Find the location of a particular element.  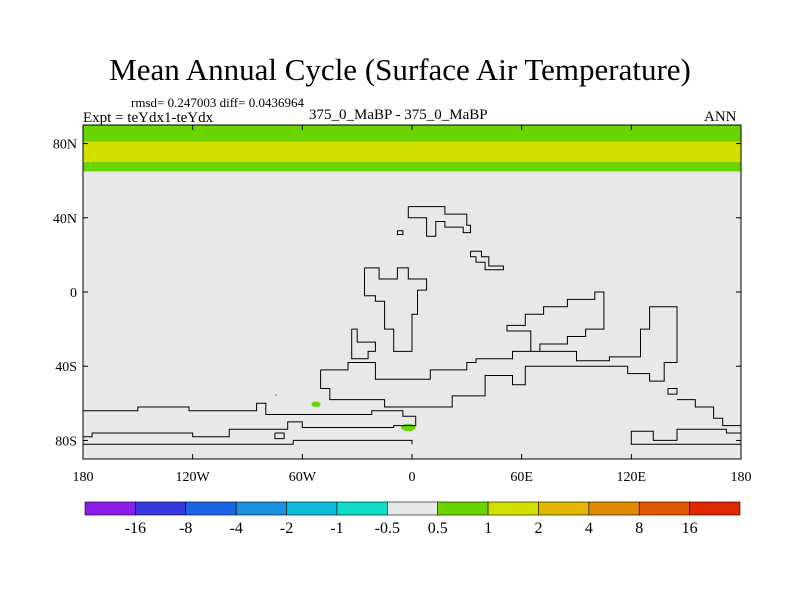

y-tick-label: 80N is located at coordinates (65, 145).